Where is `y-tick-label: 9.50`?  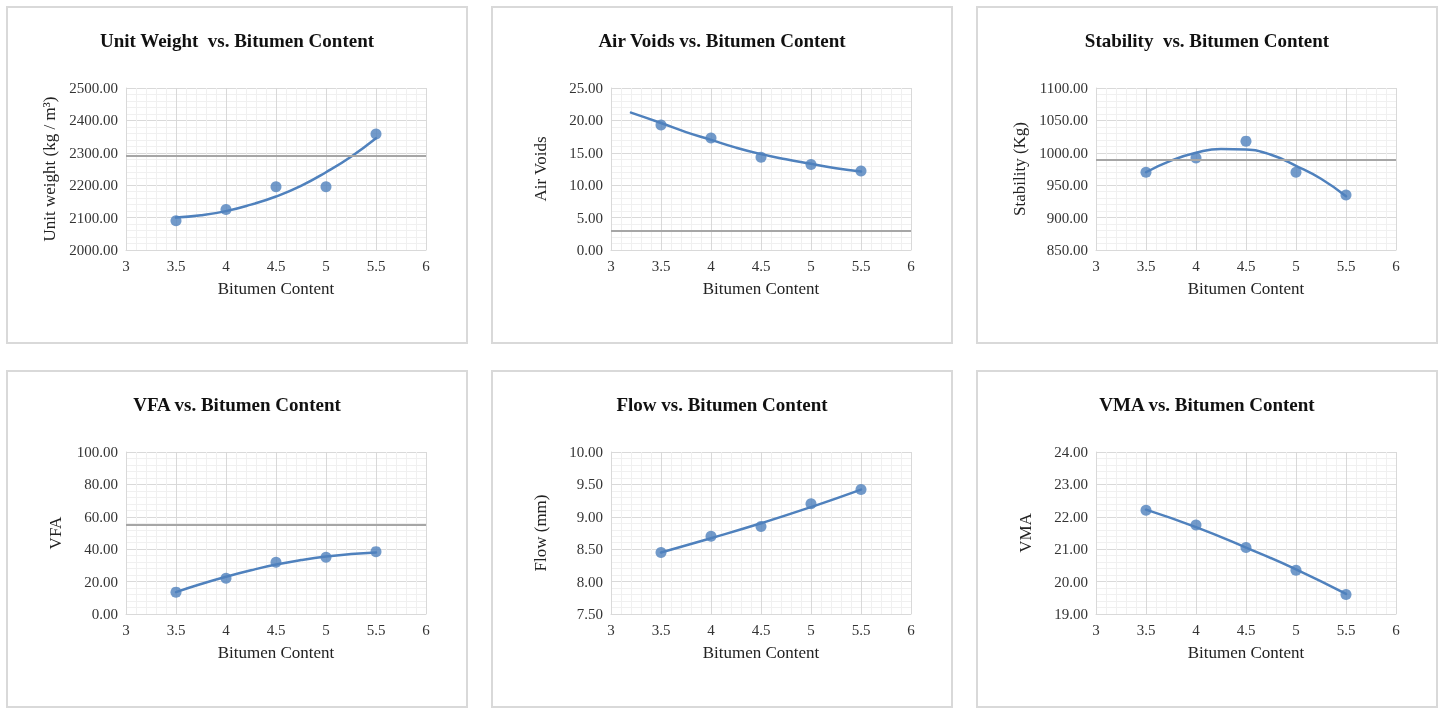 y-tick-label: 9.50 is located at coordinates (589, 484).